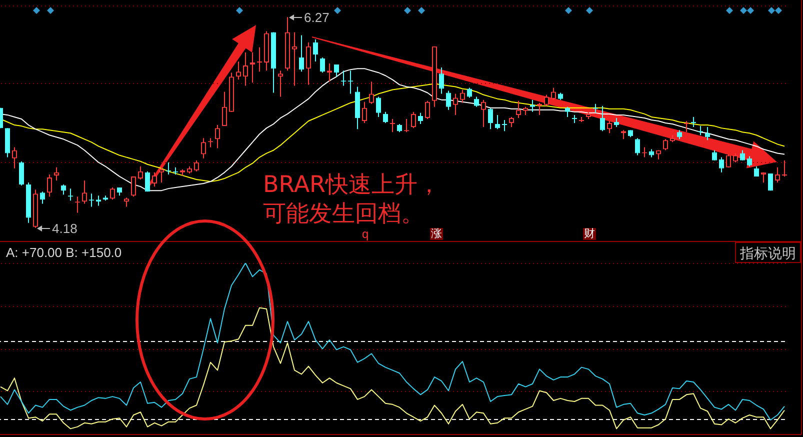 This screenshot has width=803, height=437. I want to click on annotation: q, so click(365, 234).